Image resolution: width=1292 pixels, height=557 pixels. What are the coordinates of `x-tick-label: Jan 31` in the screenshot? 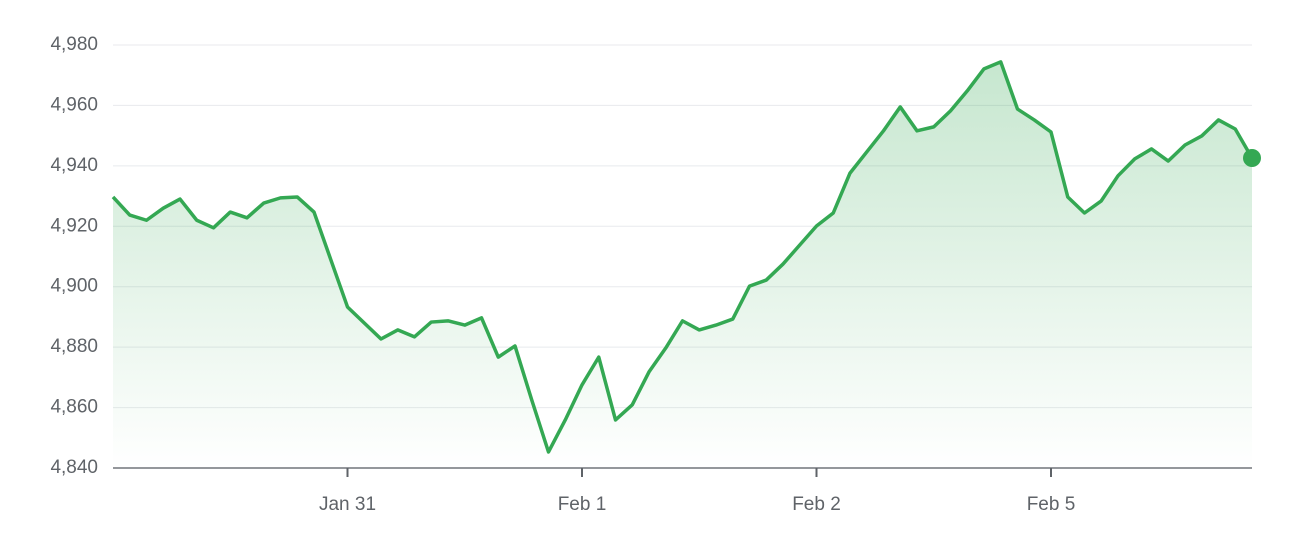 It's located at (347, 504).